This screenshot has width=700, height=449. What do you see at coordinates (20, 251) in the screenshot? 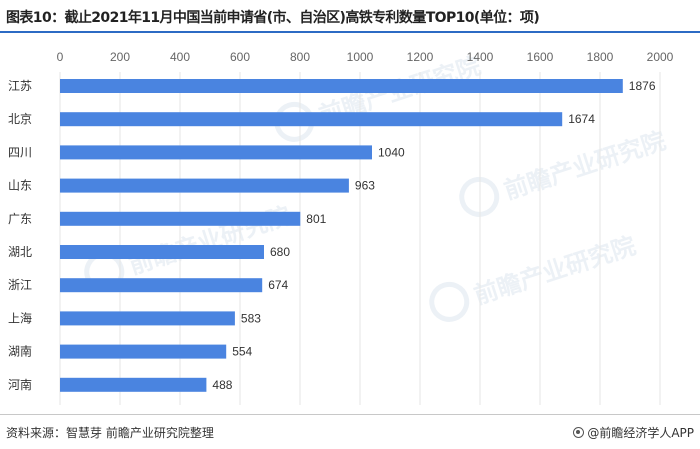
I see `category-label: 湖北` at bounding box center [20, 251].